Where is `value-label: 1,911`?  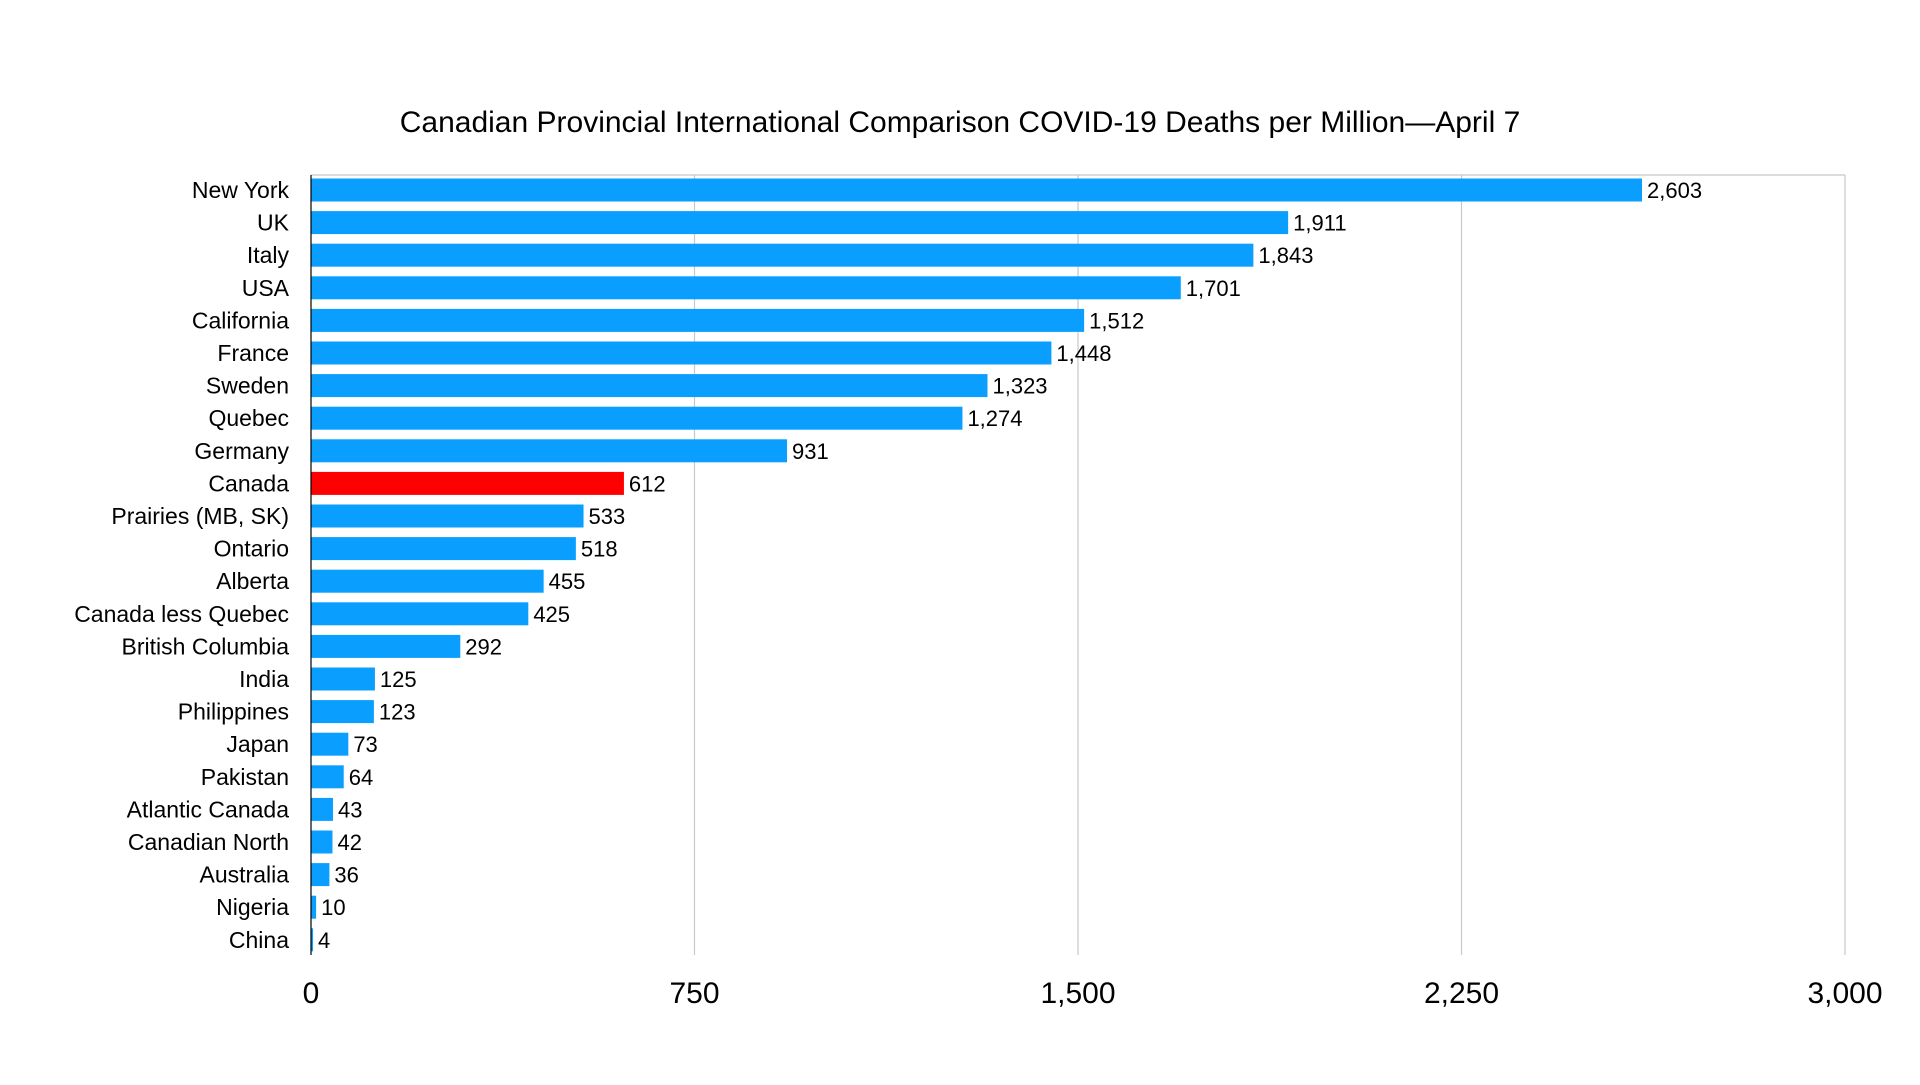
value-label: 1,911 is located at coordinates (1319, 223).